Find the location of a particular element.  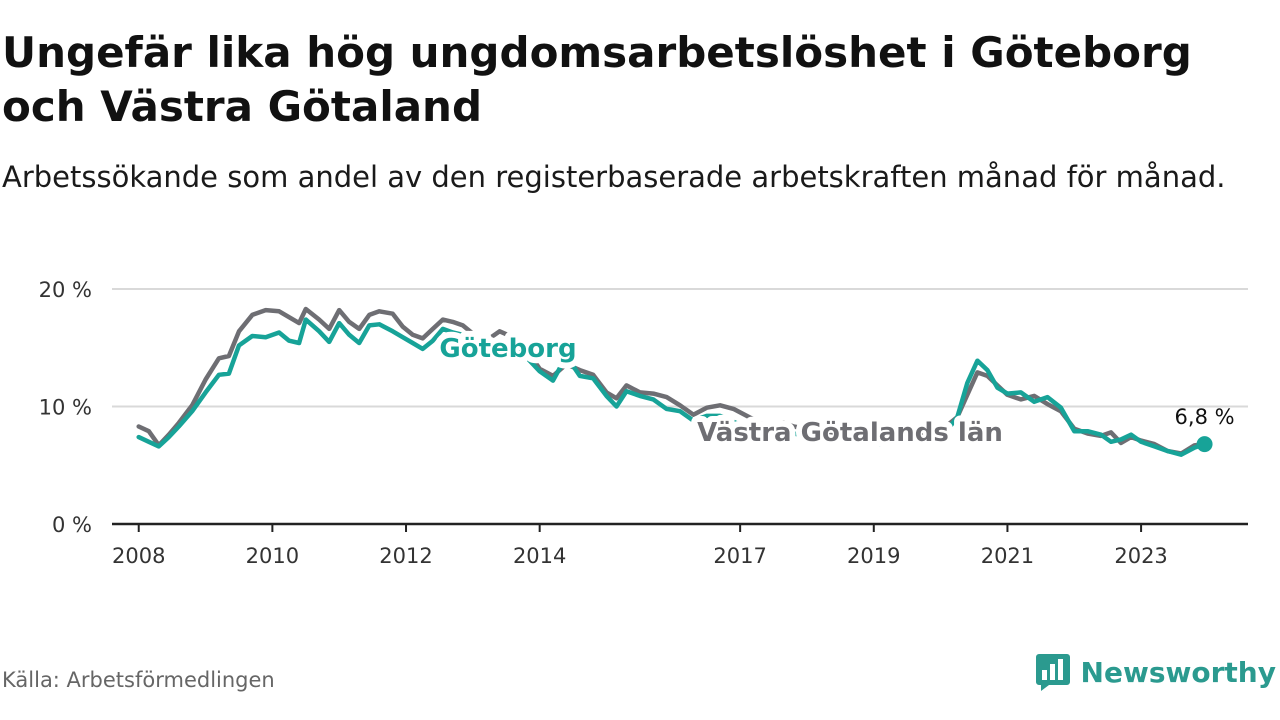

x-tick-label-2021: 2021 is located at coordinates (1007, 556).